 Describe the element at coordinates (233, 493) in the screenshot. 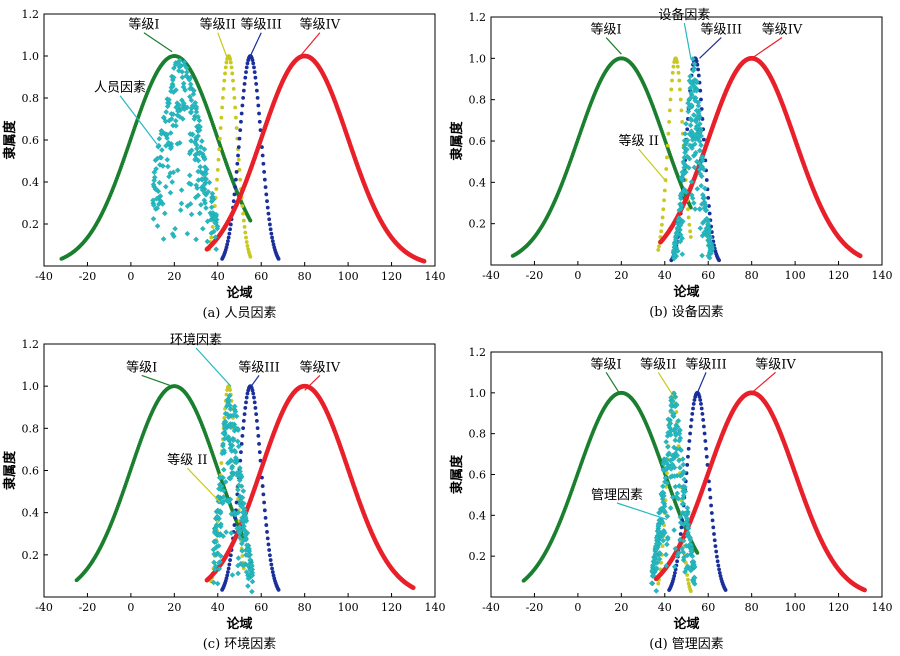

I see `series-factor` at that location.